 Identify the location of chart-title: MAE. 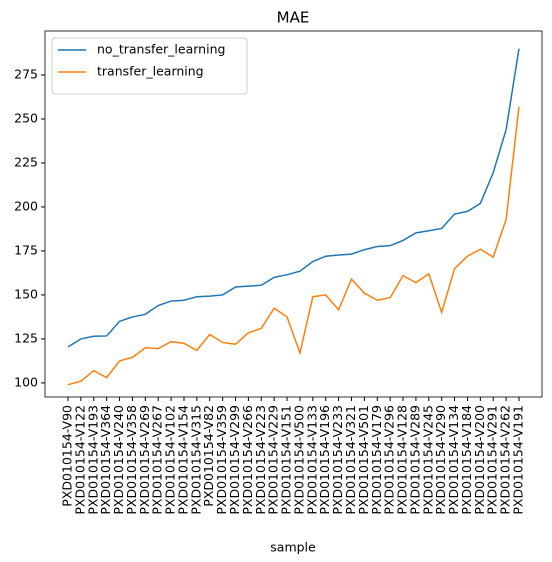
(293, 18).